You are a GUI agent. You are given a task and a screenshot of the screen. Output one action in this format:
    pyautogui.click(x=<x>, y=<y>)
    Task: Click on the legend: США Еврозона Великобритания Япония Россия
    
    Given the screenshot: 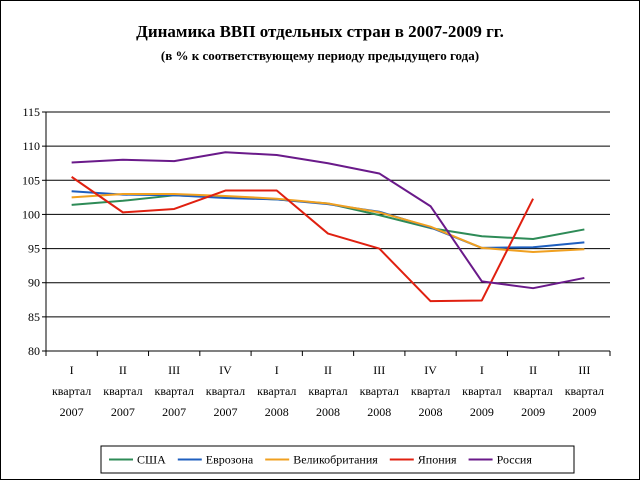 What is the action you would take?
    pyautogui.click(x=337, y=459)
    